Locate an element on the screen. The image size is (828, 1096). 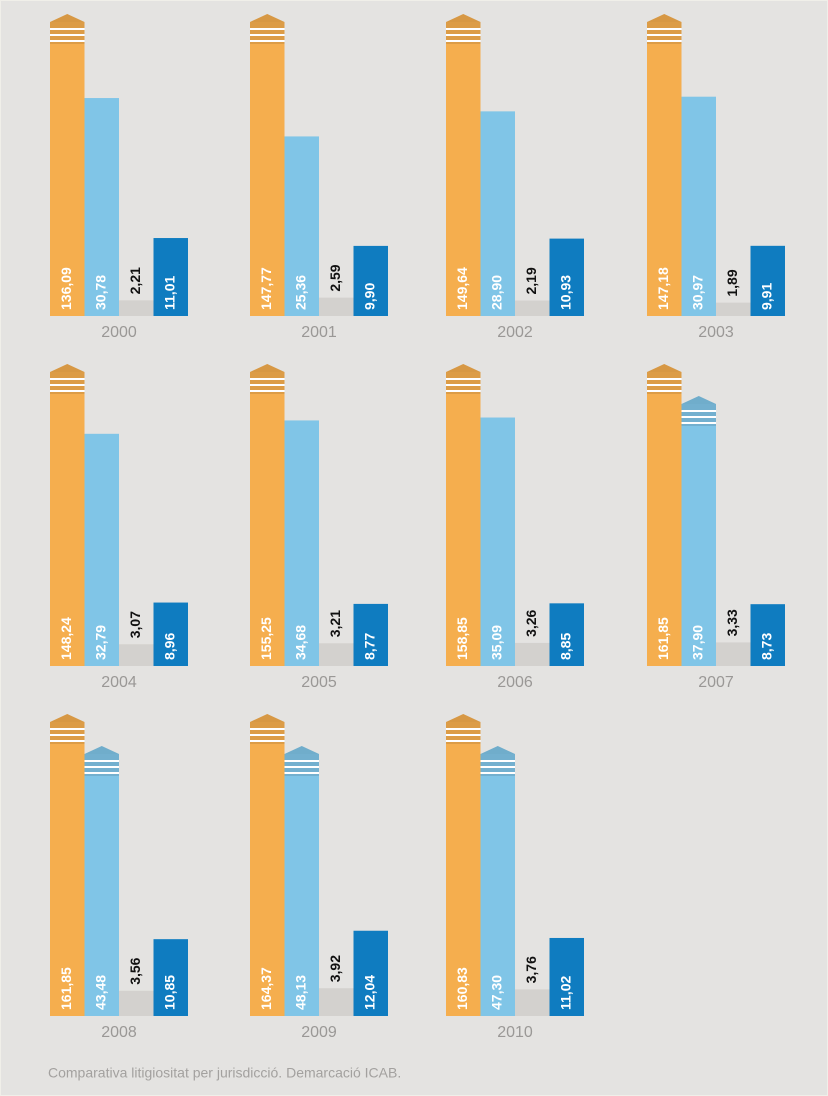
value-label: 2,59 is located at coordinates (335, 277).